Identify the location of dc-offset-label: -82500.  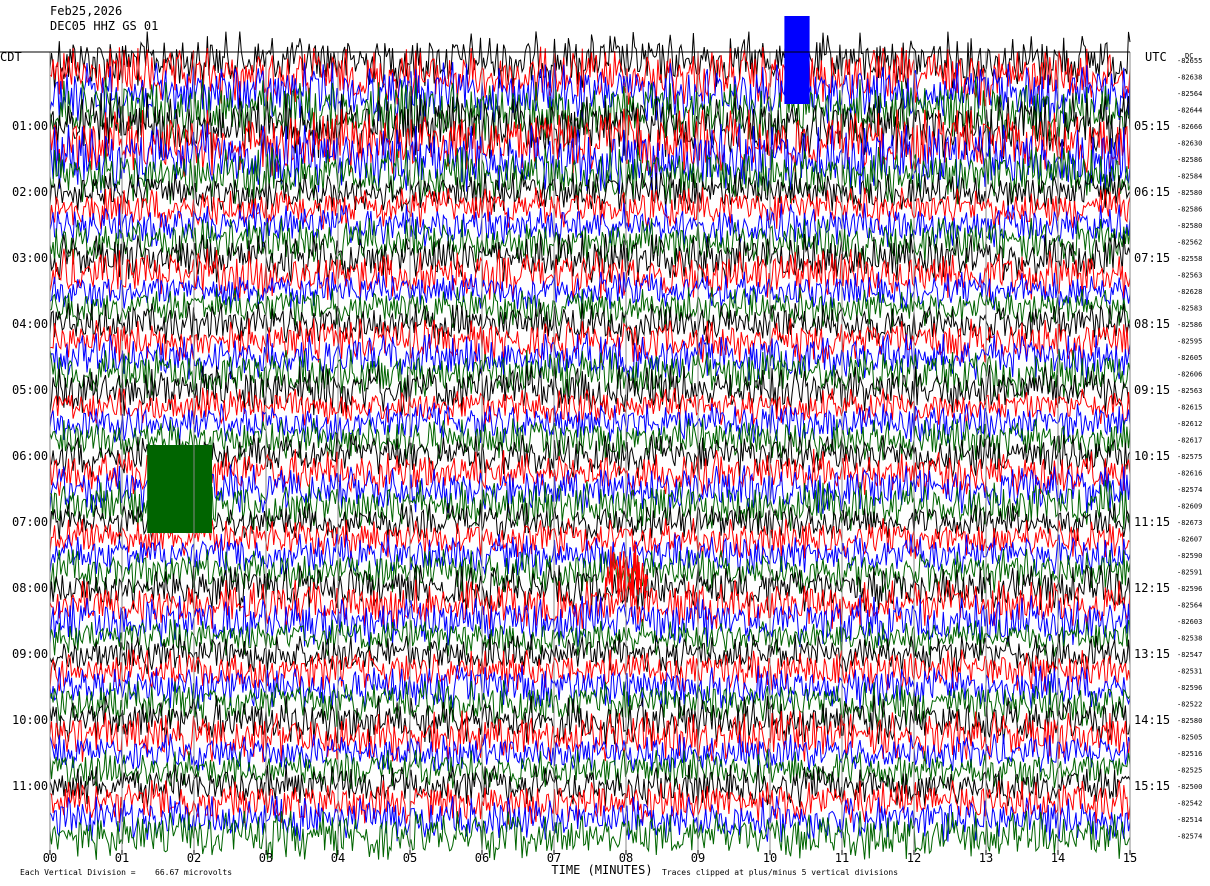
(1189, 787).